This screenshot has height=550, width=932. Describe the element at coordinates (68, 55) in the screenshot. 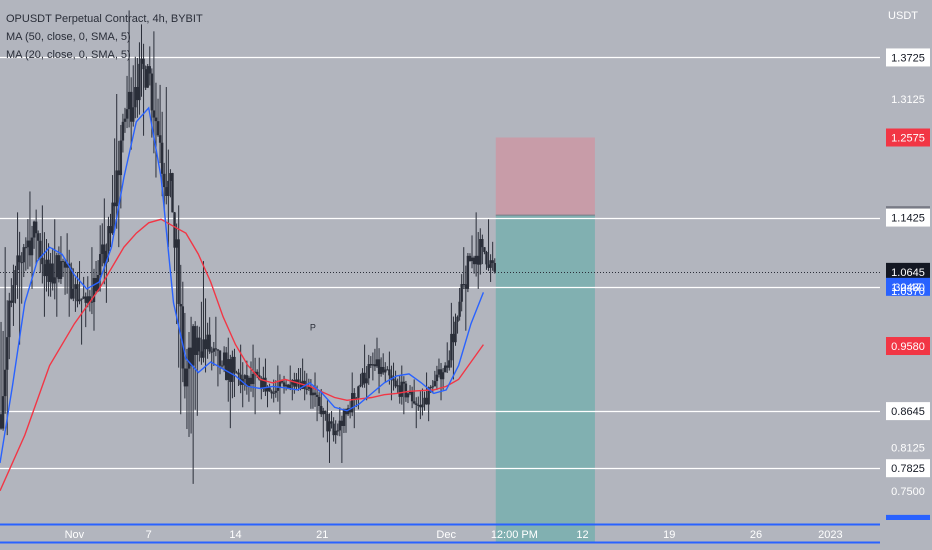

I see `legend-ma20: MA (20, close, 0, SMA, 5)` at that location.